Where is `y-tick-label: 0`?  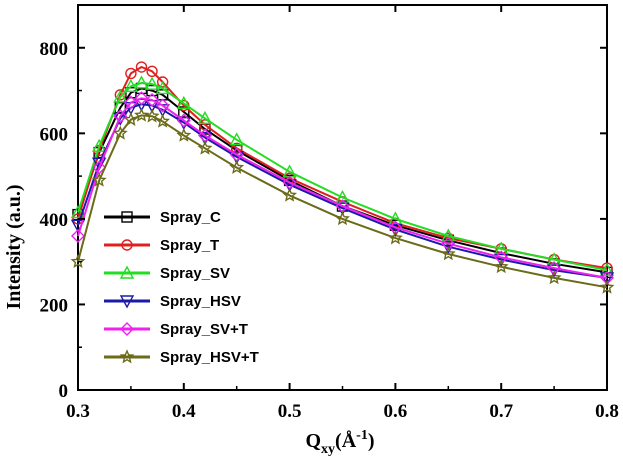
y-tick-label: 0 is located at coordinates (64, 391).